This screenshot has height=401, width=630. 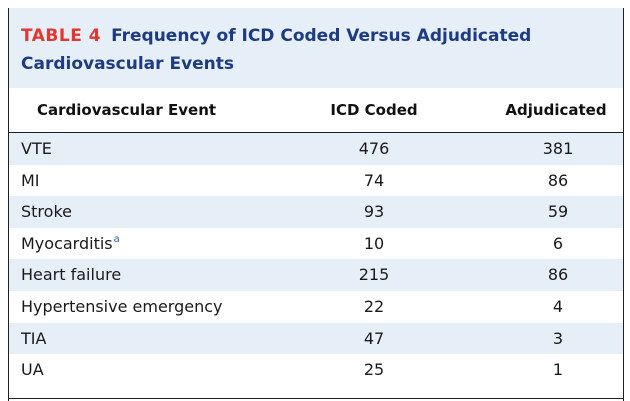 What do you see at coordinates (127, 110) in the screenshot?
I see `column-header-event: Cardiovascular Event` at bounding box center [127, 110].